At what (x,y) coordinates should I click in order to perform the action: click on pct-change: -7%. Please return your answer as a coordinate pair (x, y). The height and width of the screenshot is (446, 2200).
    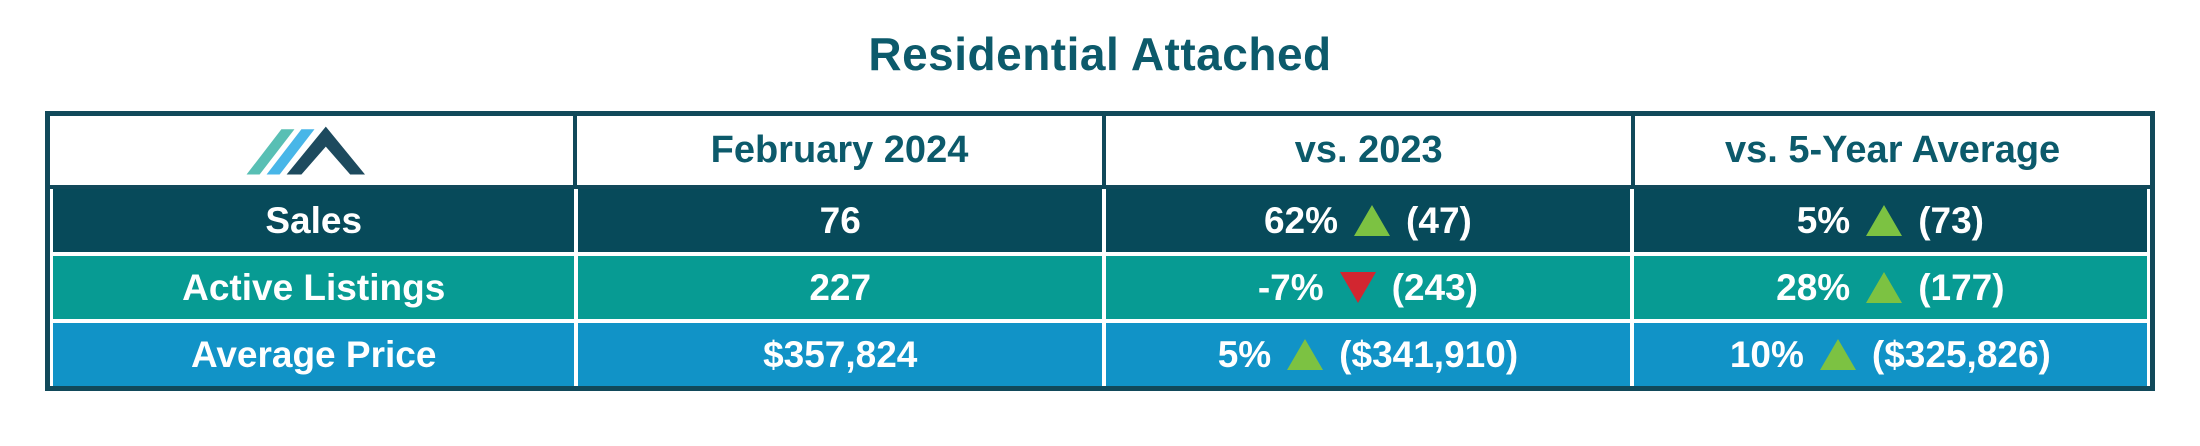
    Looking at the image, I should click on (1290, 287).